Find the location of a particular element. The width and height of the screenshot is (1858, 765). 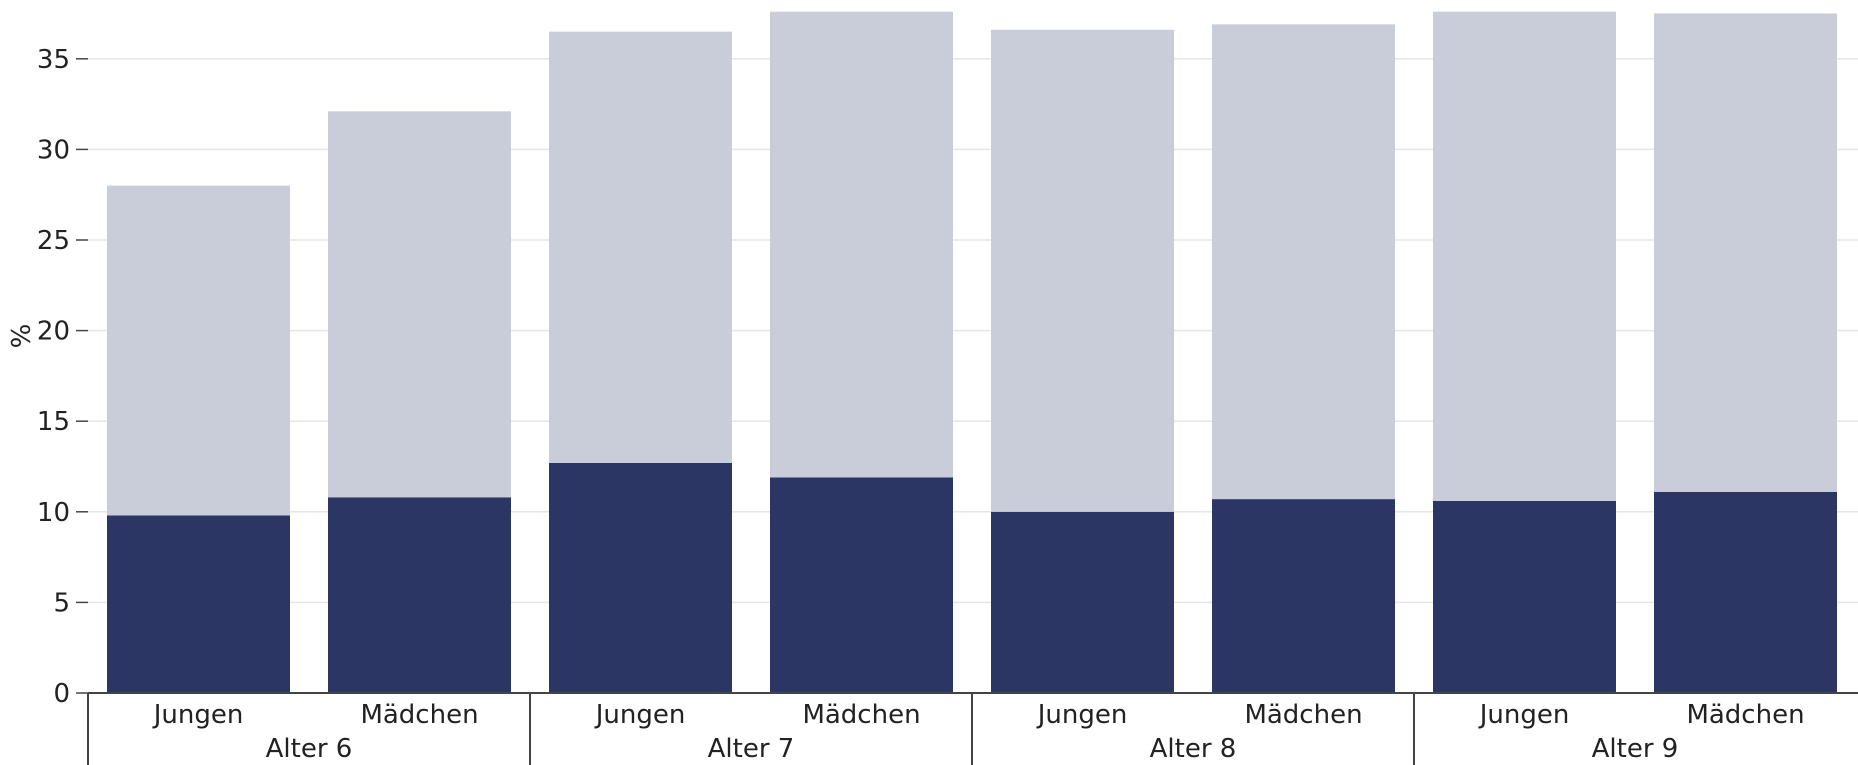

y-tick-label: 20 is located at coordinates (53, 332).